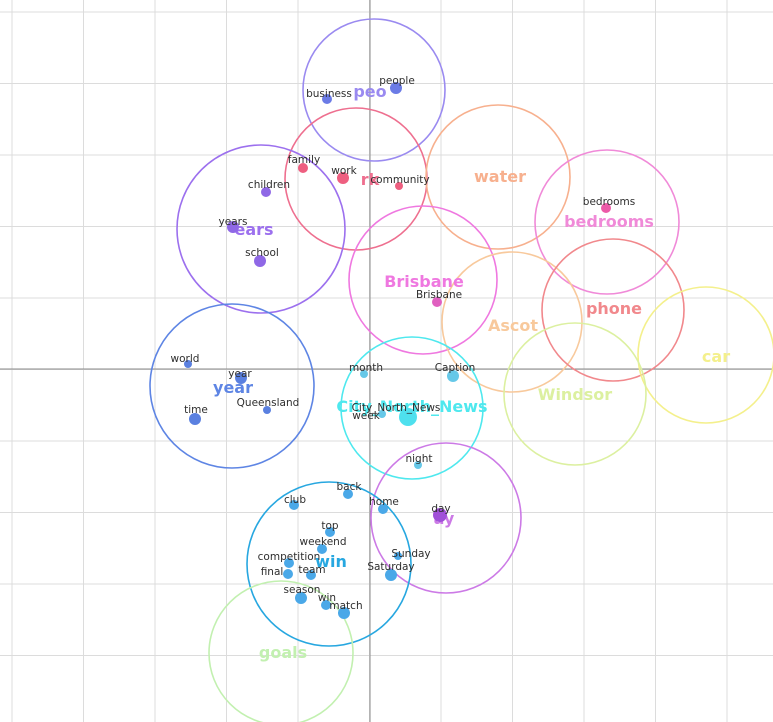 This screenshot has width=773, height=722. What do you see at coordinates (288, 574) in the screenshot?
I see `term-dot-final` at bounding box center [288, 574].